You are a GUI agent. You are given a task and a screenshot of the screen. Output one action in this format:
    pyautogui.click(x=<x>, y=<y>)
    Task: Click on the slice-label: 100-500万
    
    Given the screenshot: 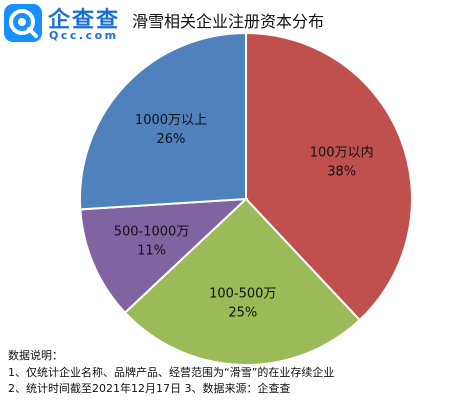 What is the action you would take?
    pyautogui.click(x=242, y=293)
    